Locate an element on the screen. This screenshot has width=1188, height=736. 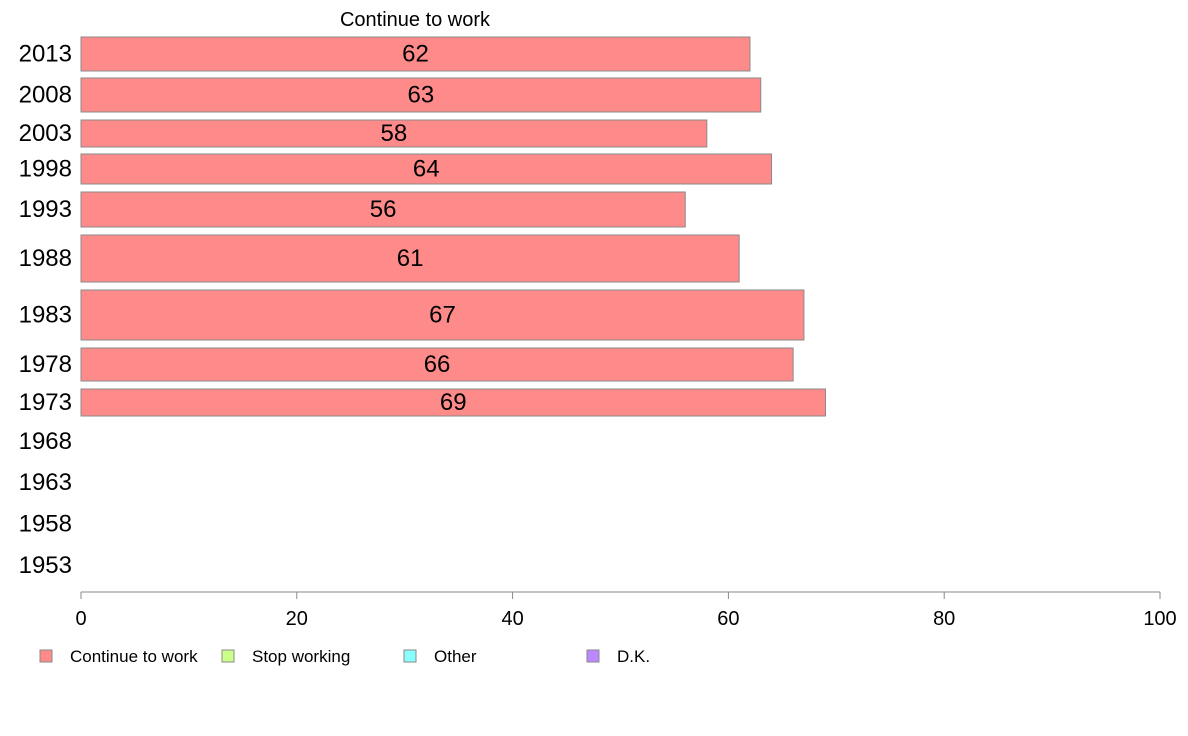
x-tick-label-20: 20 is located at coordinates (297, 619).